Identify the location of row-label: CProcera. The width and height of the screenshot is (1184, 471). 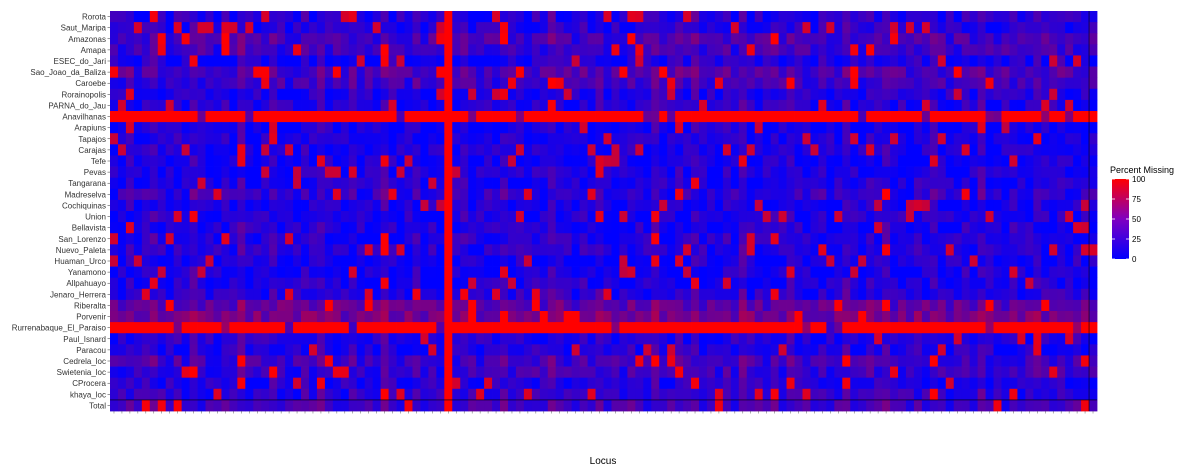
(89, 383).